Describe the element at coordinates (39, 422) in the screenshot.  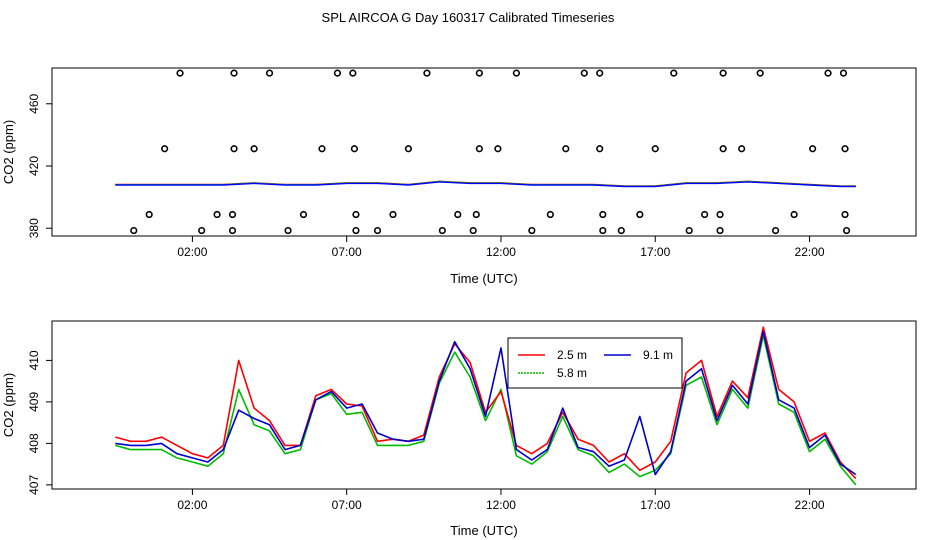
I see `bottom-y-axis: 407 408 409 410` at that location.